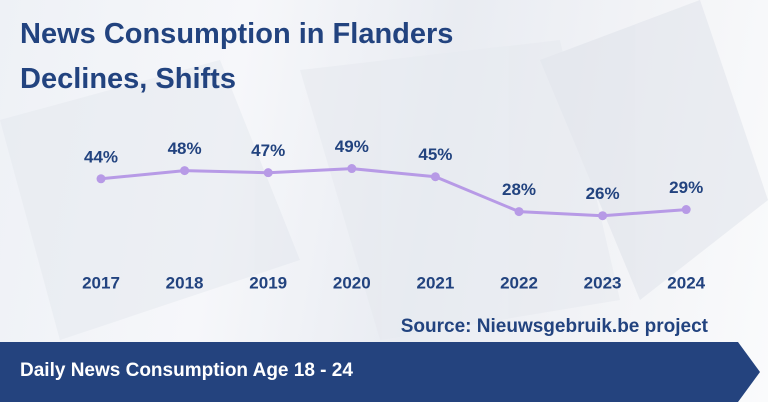 The height and width of the screenshot is (402, 768). I want to click on data-label: 26%, so click(603, 193).